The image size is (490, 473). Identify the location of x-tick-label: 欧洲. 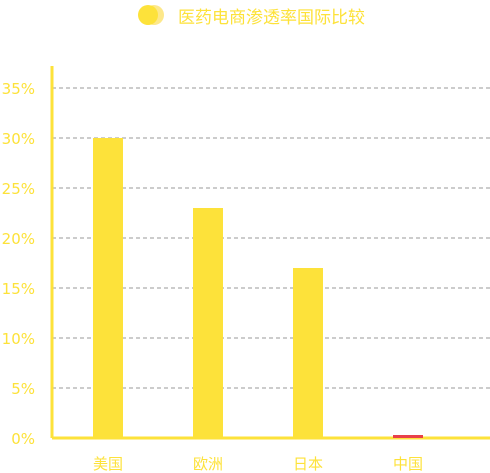
(208, 464).